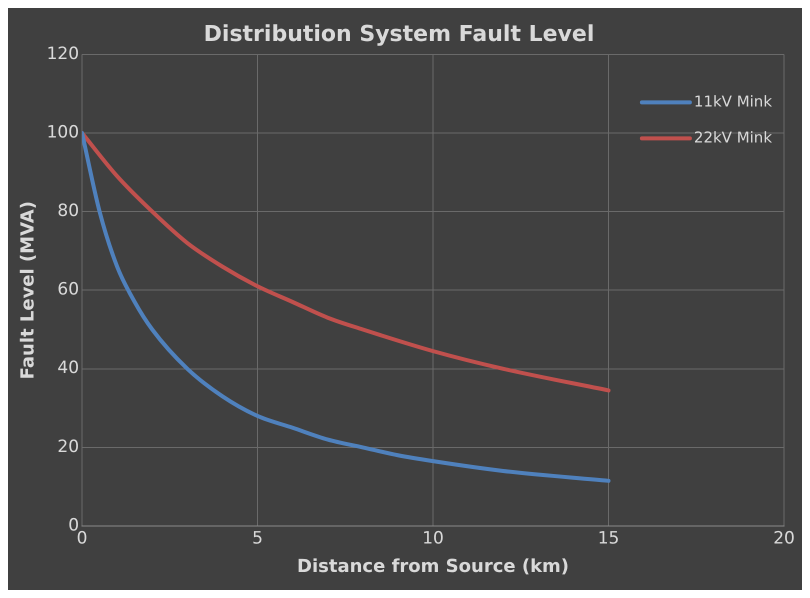  What do you see at coordinates (63, 132) in the screenshot?
I see `y-tick-label: 100` at bounding box center [63, 132].